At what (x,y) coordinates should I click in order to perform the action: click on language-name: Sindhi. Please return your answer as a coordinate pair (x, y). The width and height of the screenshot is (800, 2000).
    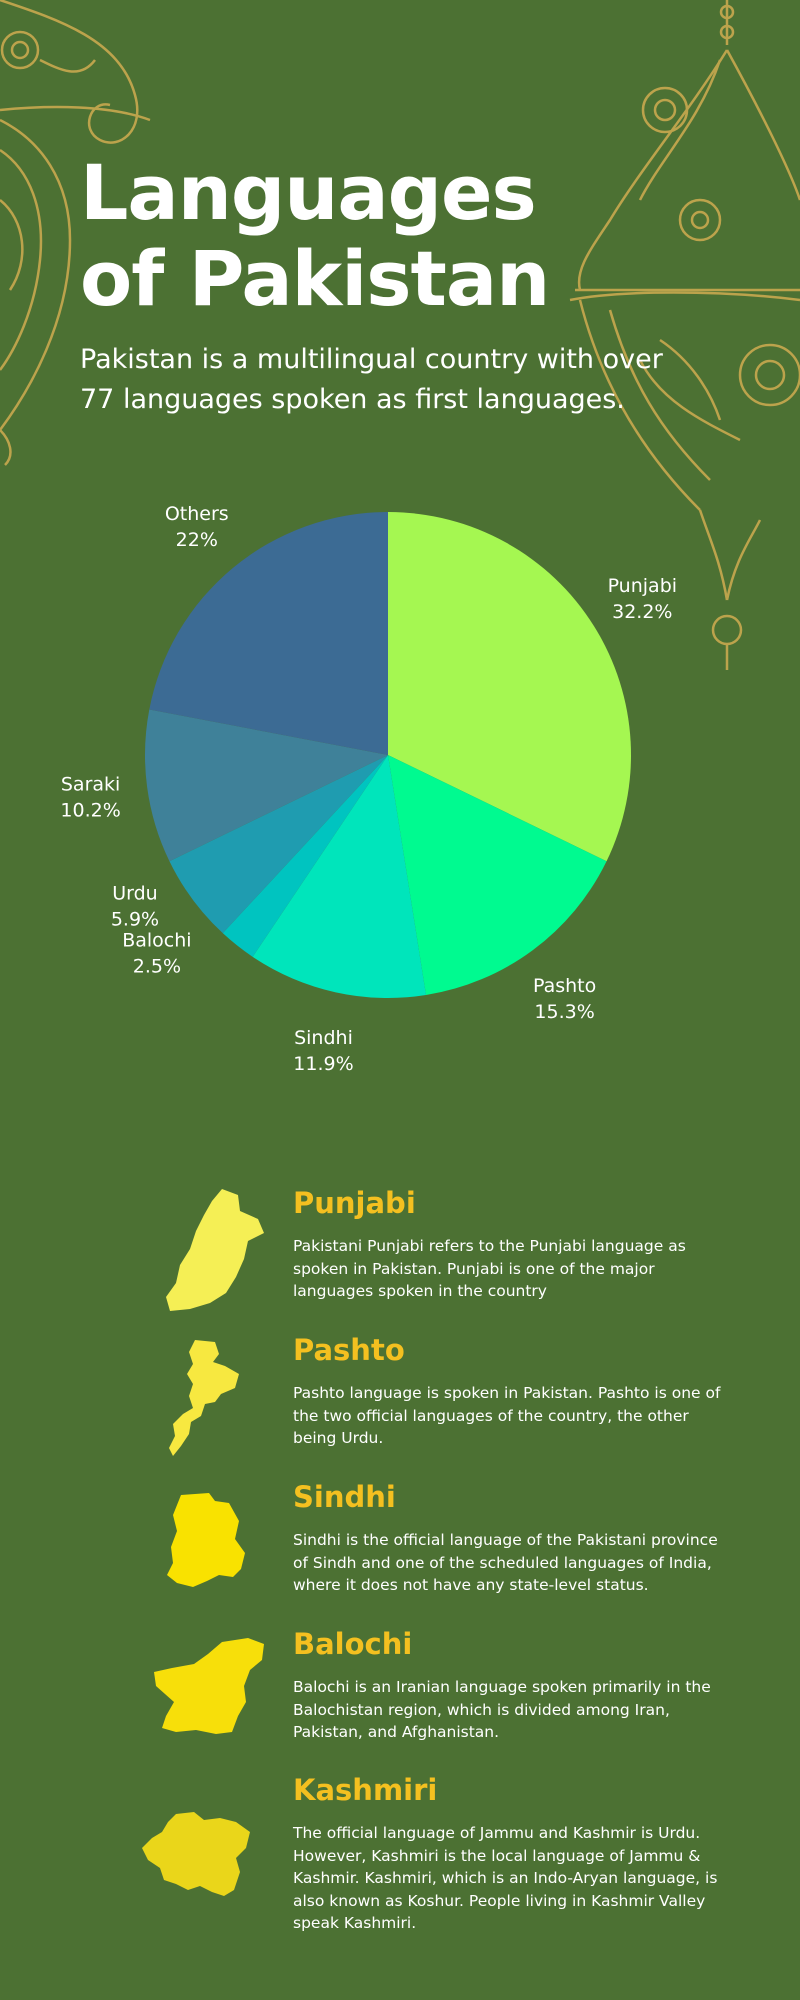
    Looking at the image, I should click on (344, 1497).